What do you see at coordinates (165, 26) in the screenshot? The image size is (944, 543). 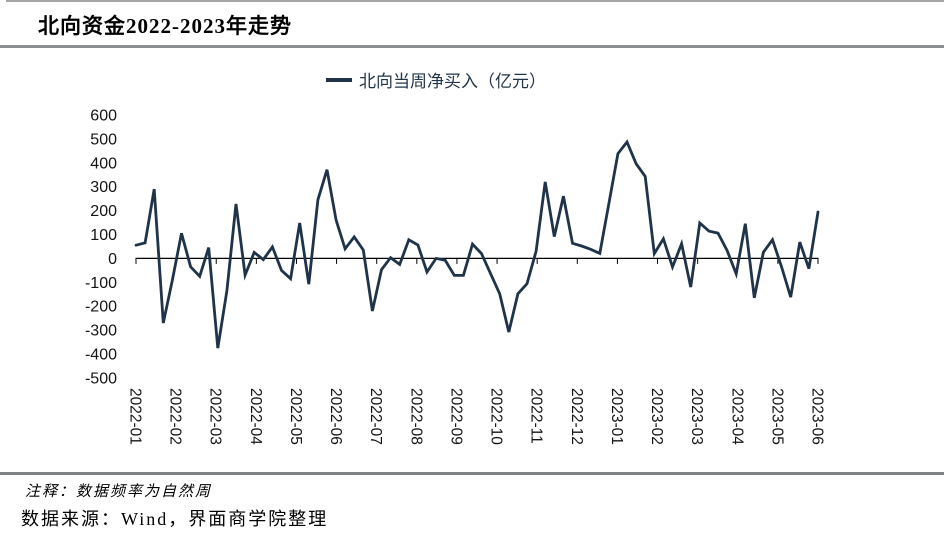 I see `page-title: 北向资金2022-2023年走势` at bounding box center [165, 26].